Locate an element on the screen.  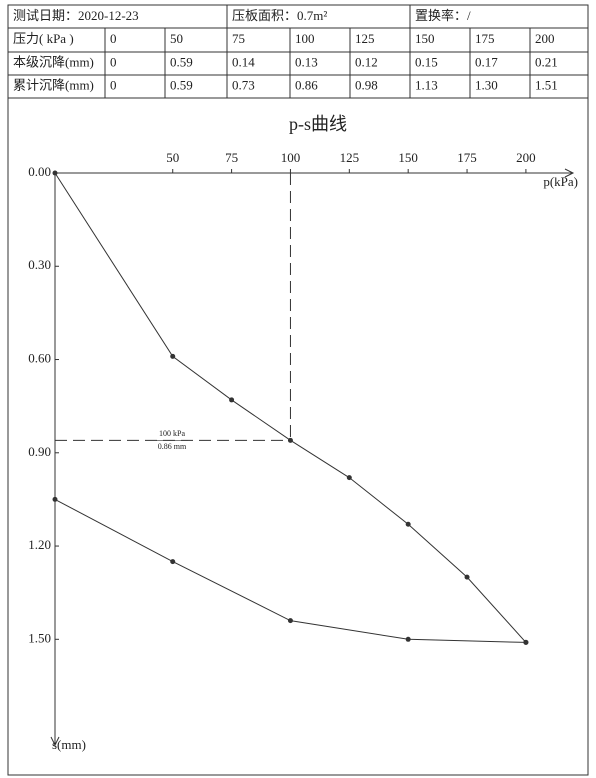
table-cell: 本级沉降(mm) is located at coordinates (53, 61).